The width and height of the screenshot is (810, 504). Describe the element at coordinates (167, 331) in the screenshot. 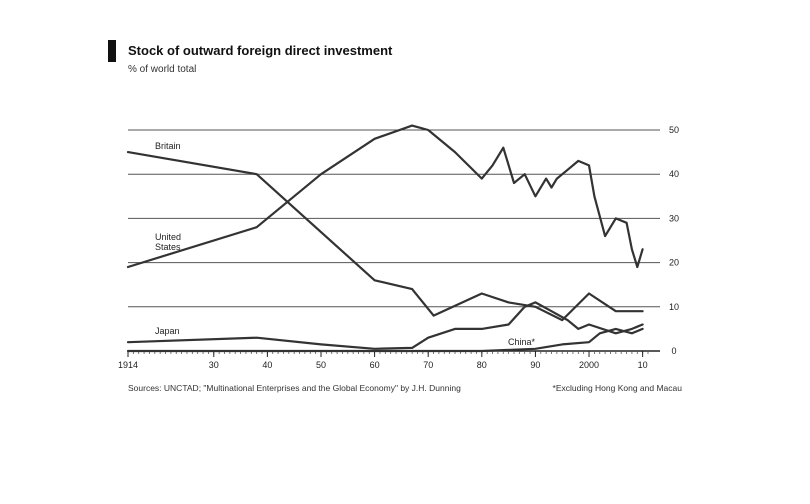

I see `series-label: Japan` at that location.